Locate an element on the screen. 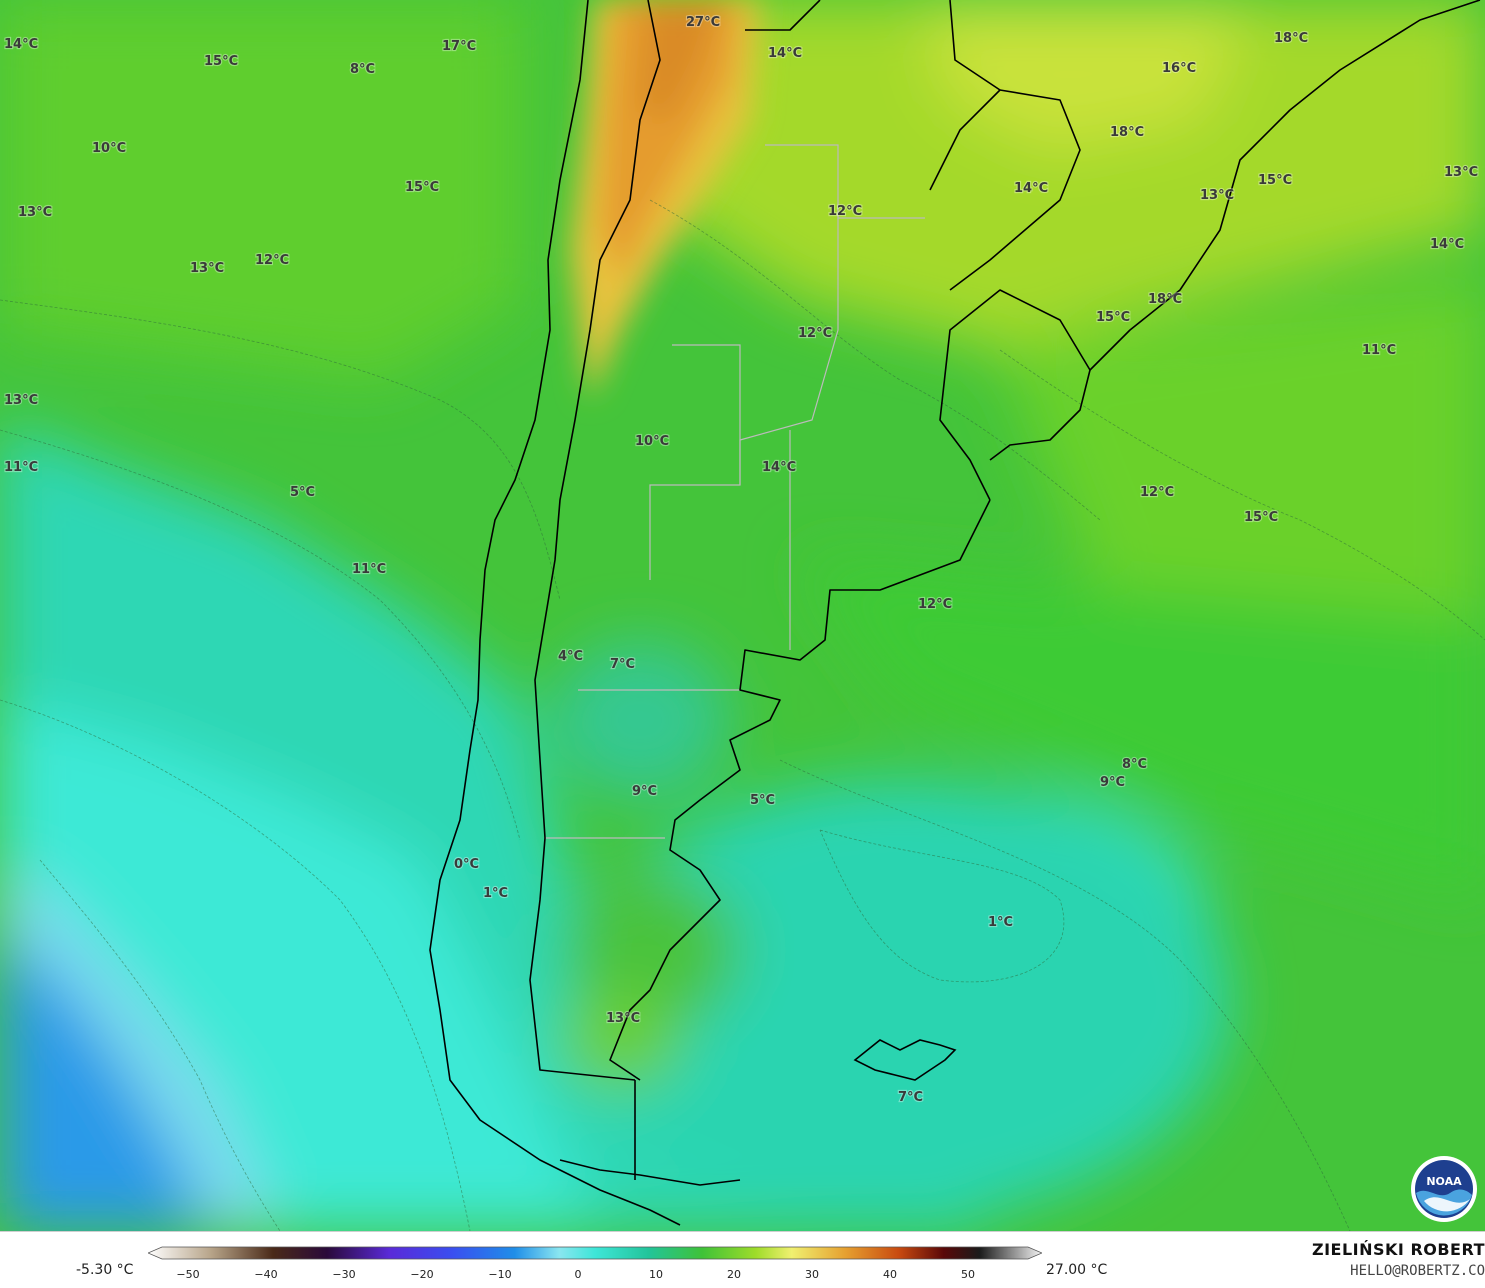 The image size is (1485, 1288). author-name: ZIELIŃSKI ROBERT is located at coordinates (1398, 1249).